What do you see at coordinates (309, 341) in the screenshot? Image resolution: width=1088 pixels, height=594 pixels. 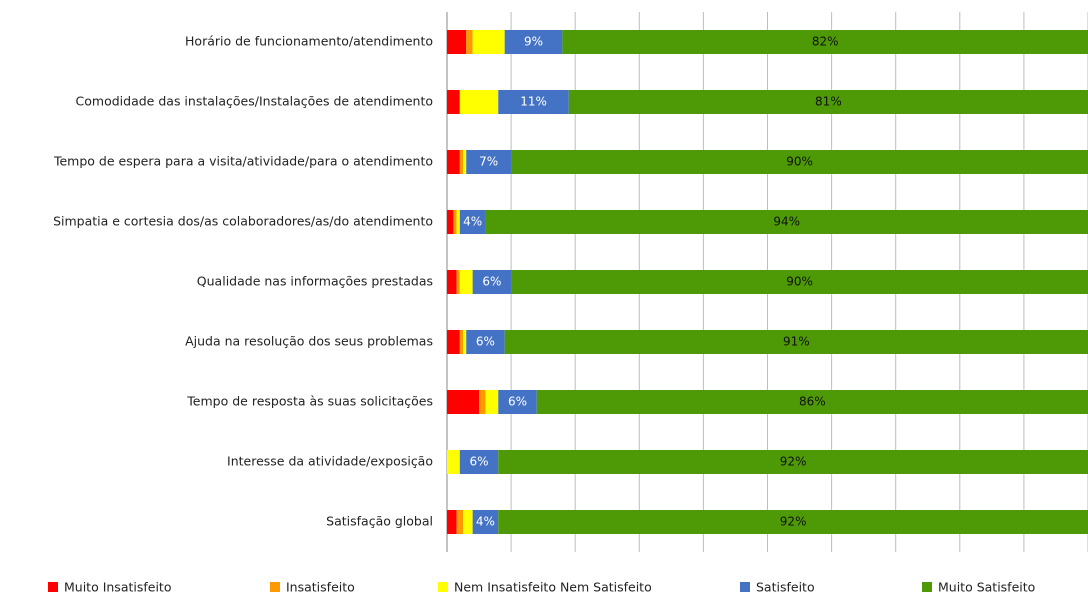 I see `y-tick-label: Ajuda na resolução dos seus problemas` at bounding box center [309, 341].